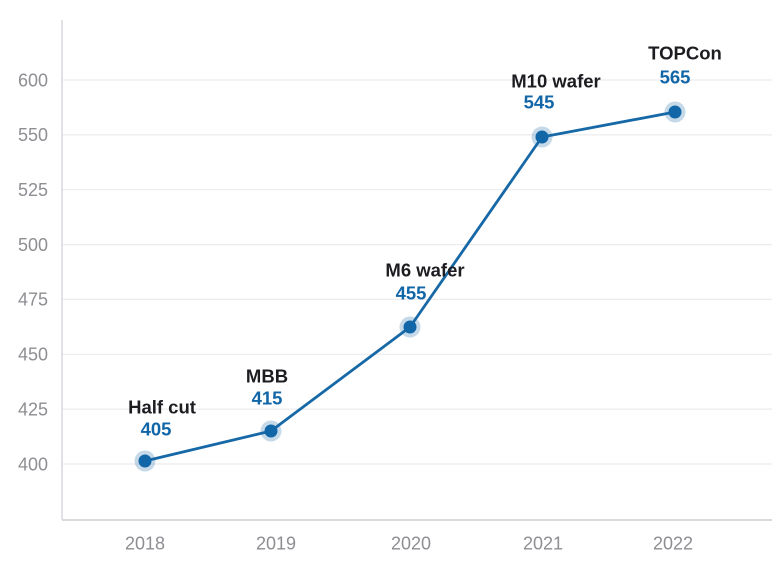 The width and height of the screenshot is (780, 570). I want to click on x-tick-label: 2020, so click(411, 543).